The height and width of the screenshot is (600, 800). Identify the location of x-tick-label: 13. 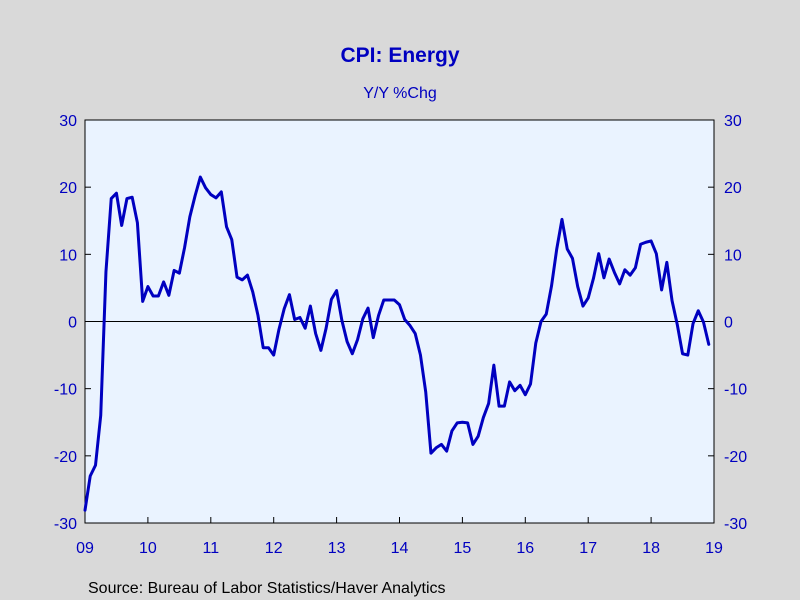
(337, 548).